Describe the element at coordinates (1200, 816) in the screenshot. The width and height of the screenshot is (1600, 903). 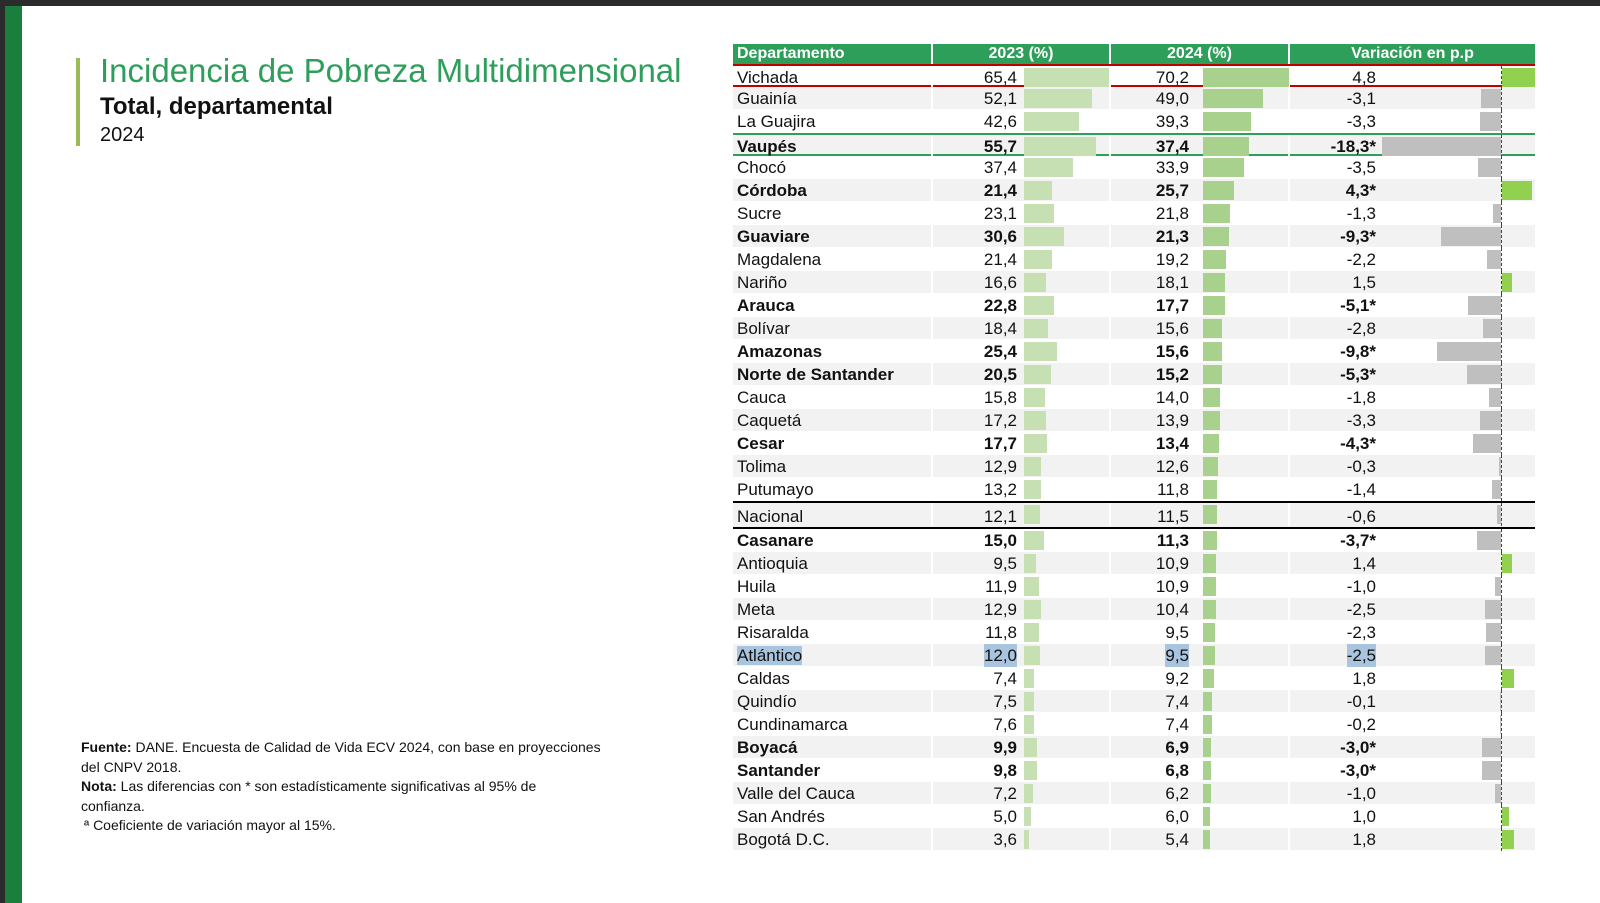
I see `cell-2024: 6,0` at that location.